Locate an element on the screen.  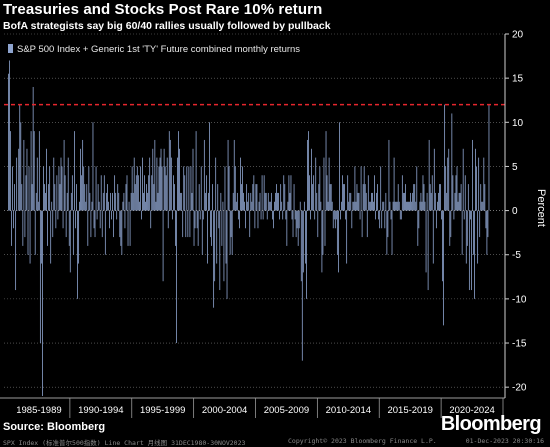
y-tick-label: -20 is located at coordinates (519, 388).